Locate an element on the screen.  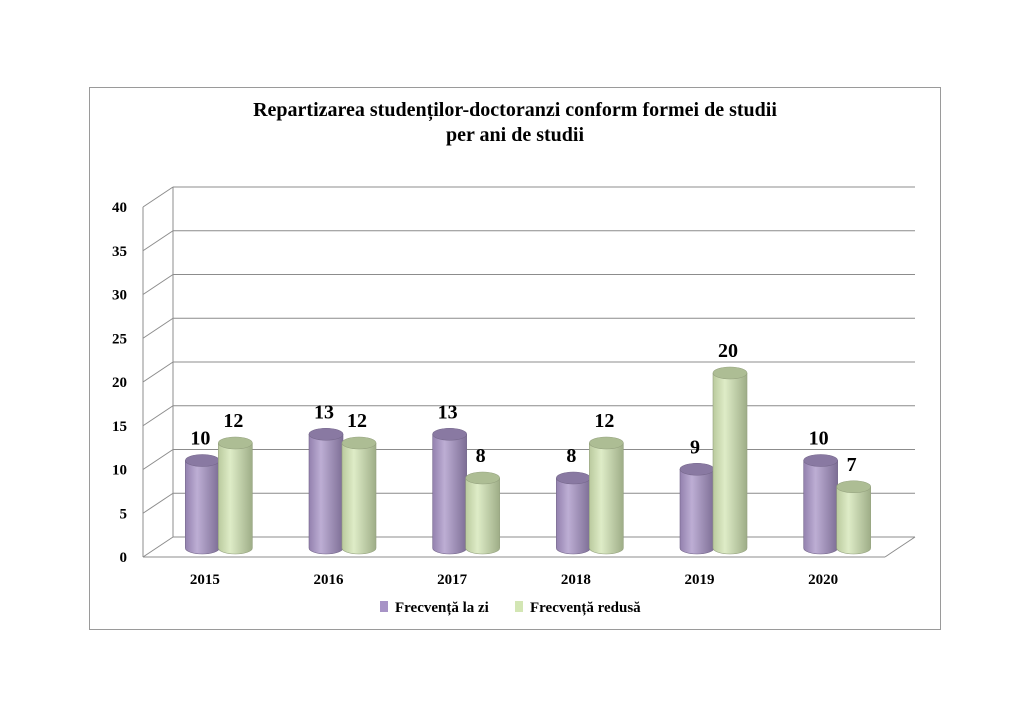
bar-2015-zi is located at coordinates (202, 504).